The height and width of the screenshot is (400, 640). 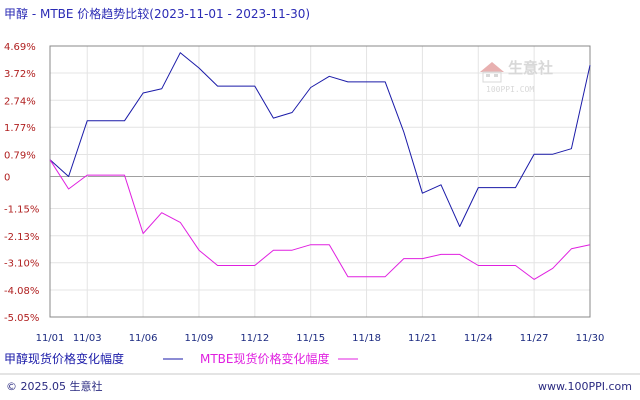 I want to click on watermark-logo-icon, so click(x=492, y=72).